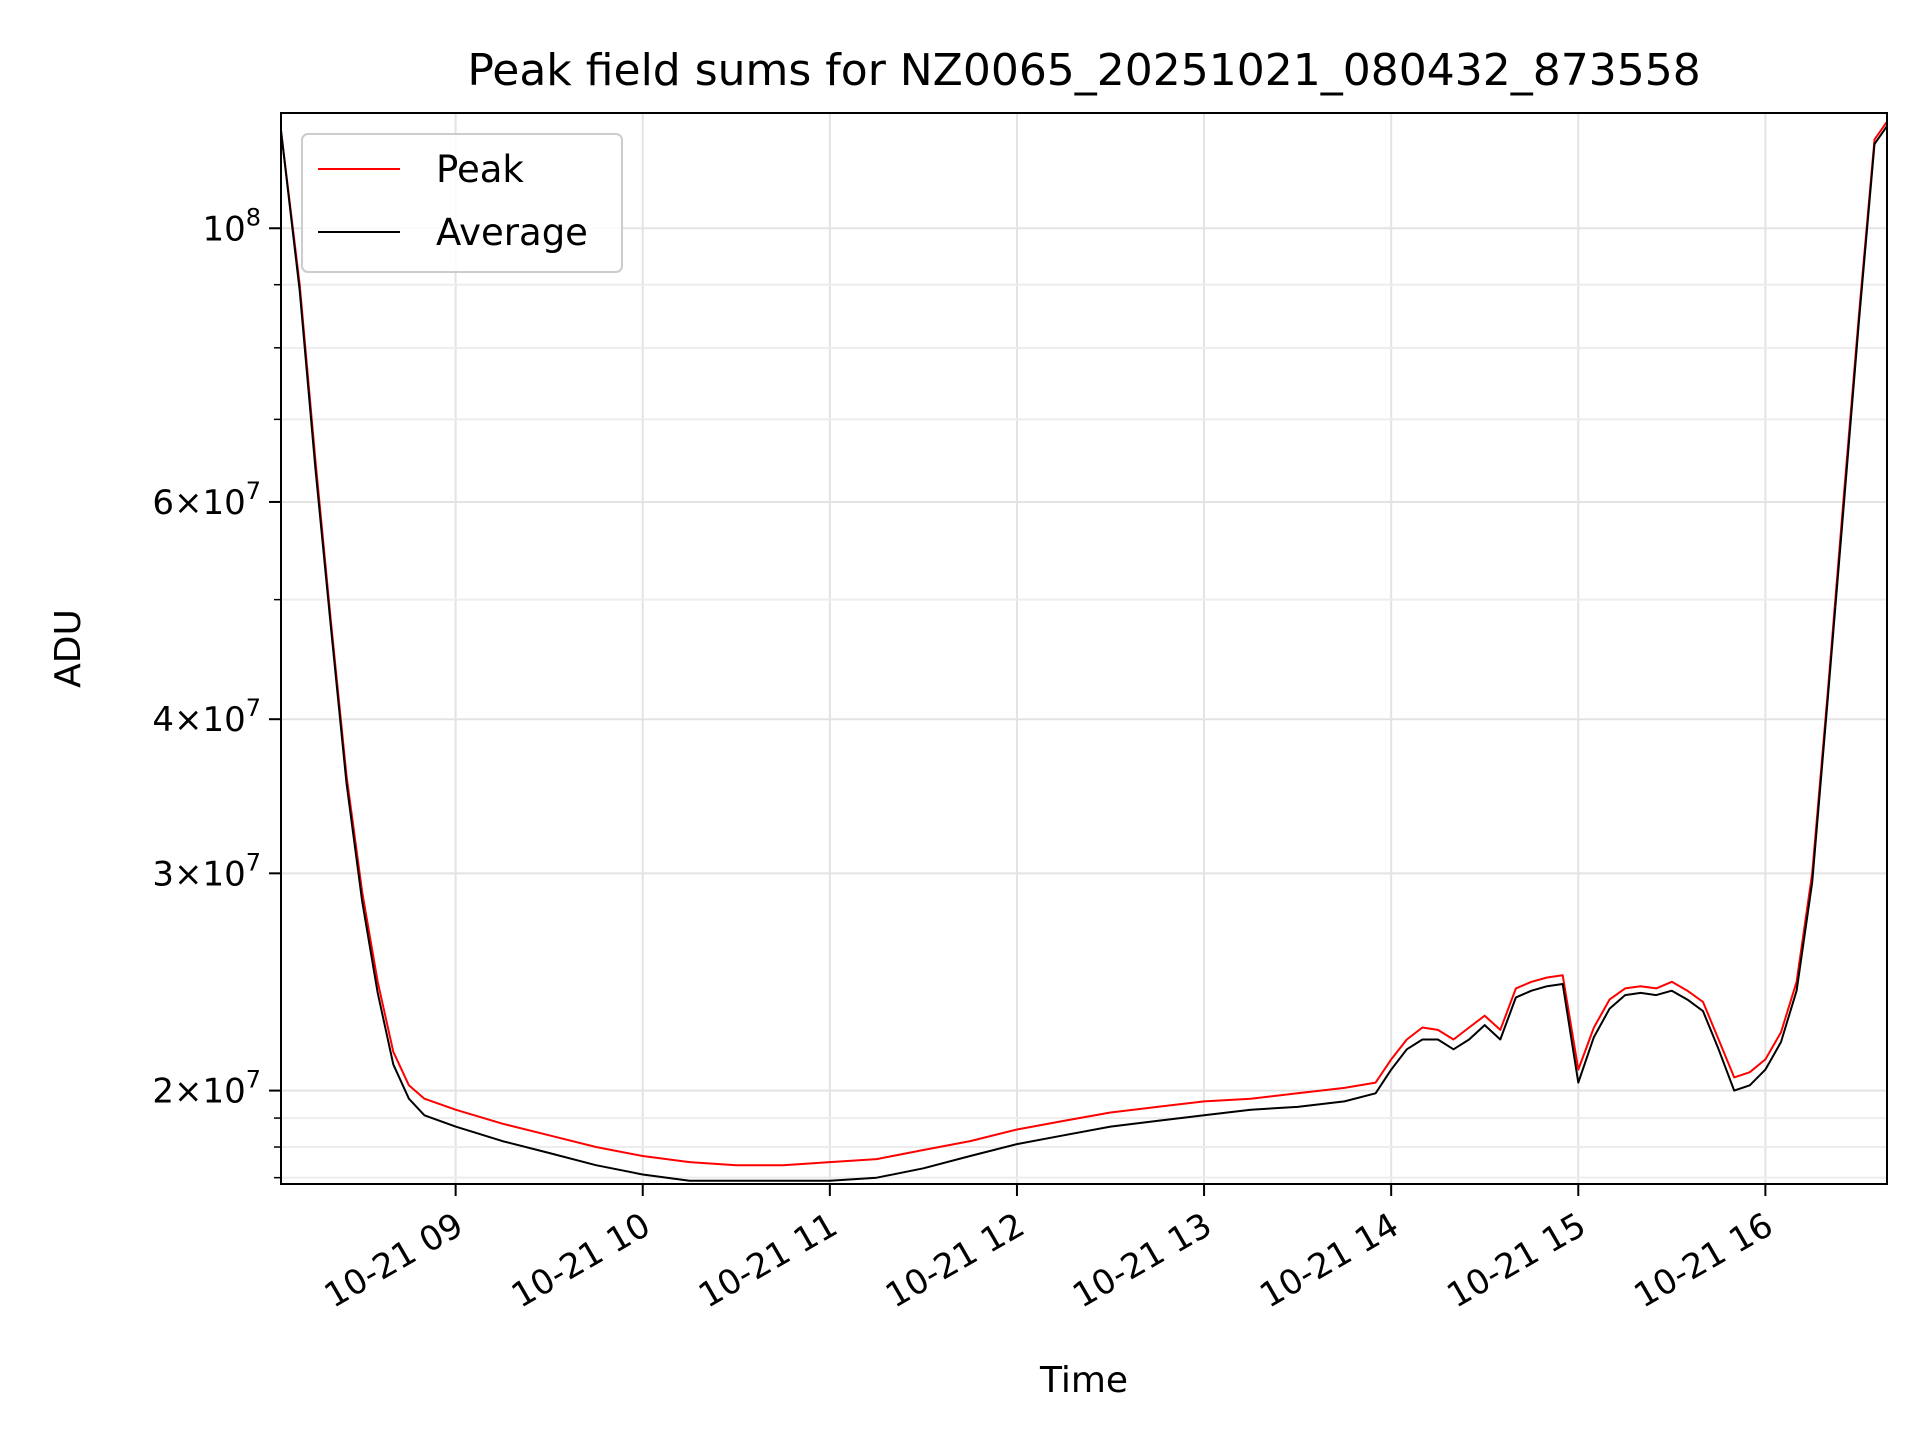 This screenshot has width=1920, height=1440. What do you see at coordinates (163, 720) in the screenshot?
I see `y-tick-mantissa: 4` at bounding box center [163, 720].